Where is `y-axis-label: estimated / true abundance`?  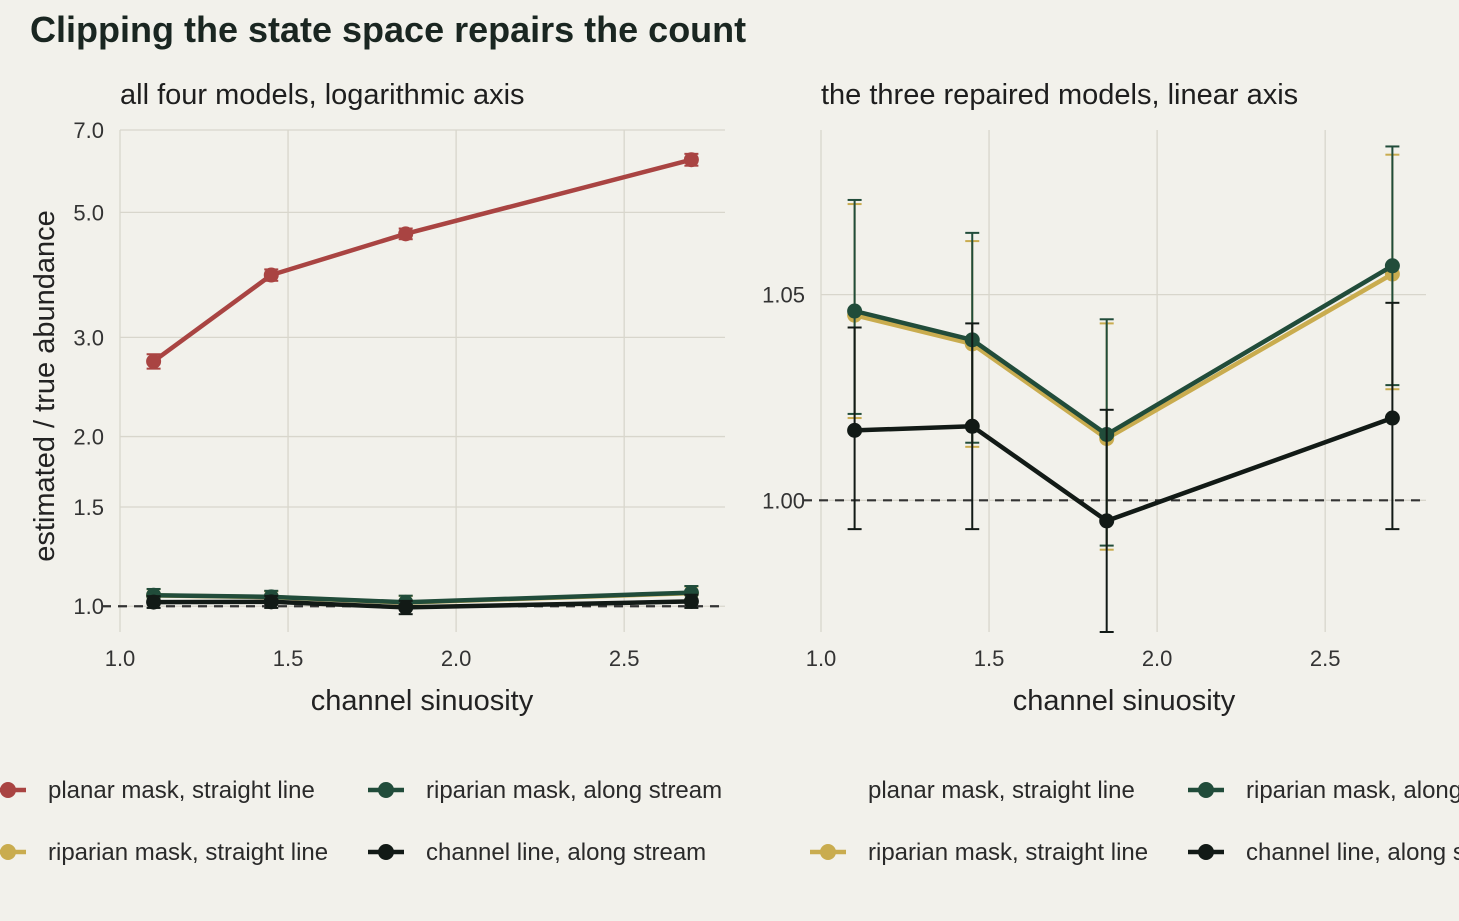
y-axis-label: estimated / true abundance is located at coordinates (45, 385).